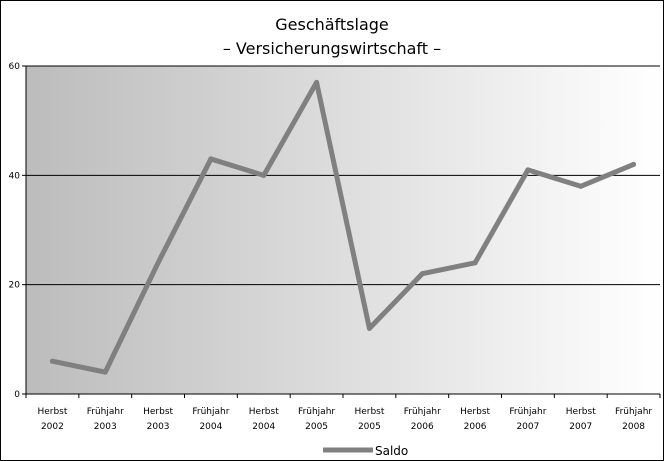 The width and height of the screenshot is (664, 461). I want to click on x-tick-label-5-line1: Frühjahr, so click(316, 412).